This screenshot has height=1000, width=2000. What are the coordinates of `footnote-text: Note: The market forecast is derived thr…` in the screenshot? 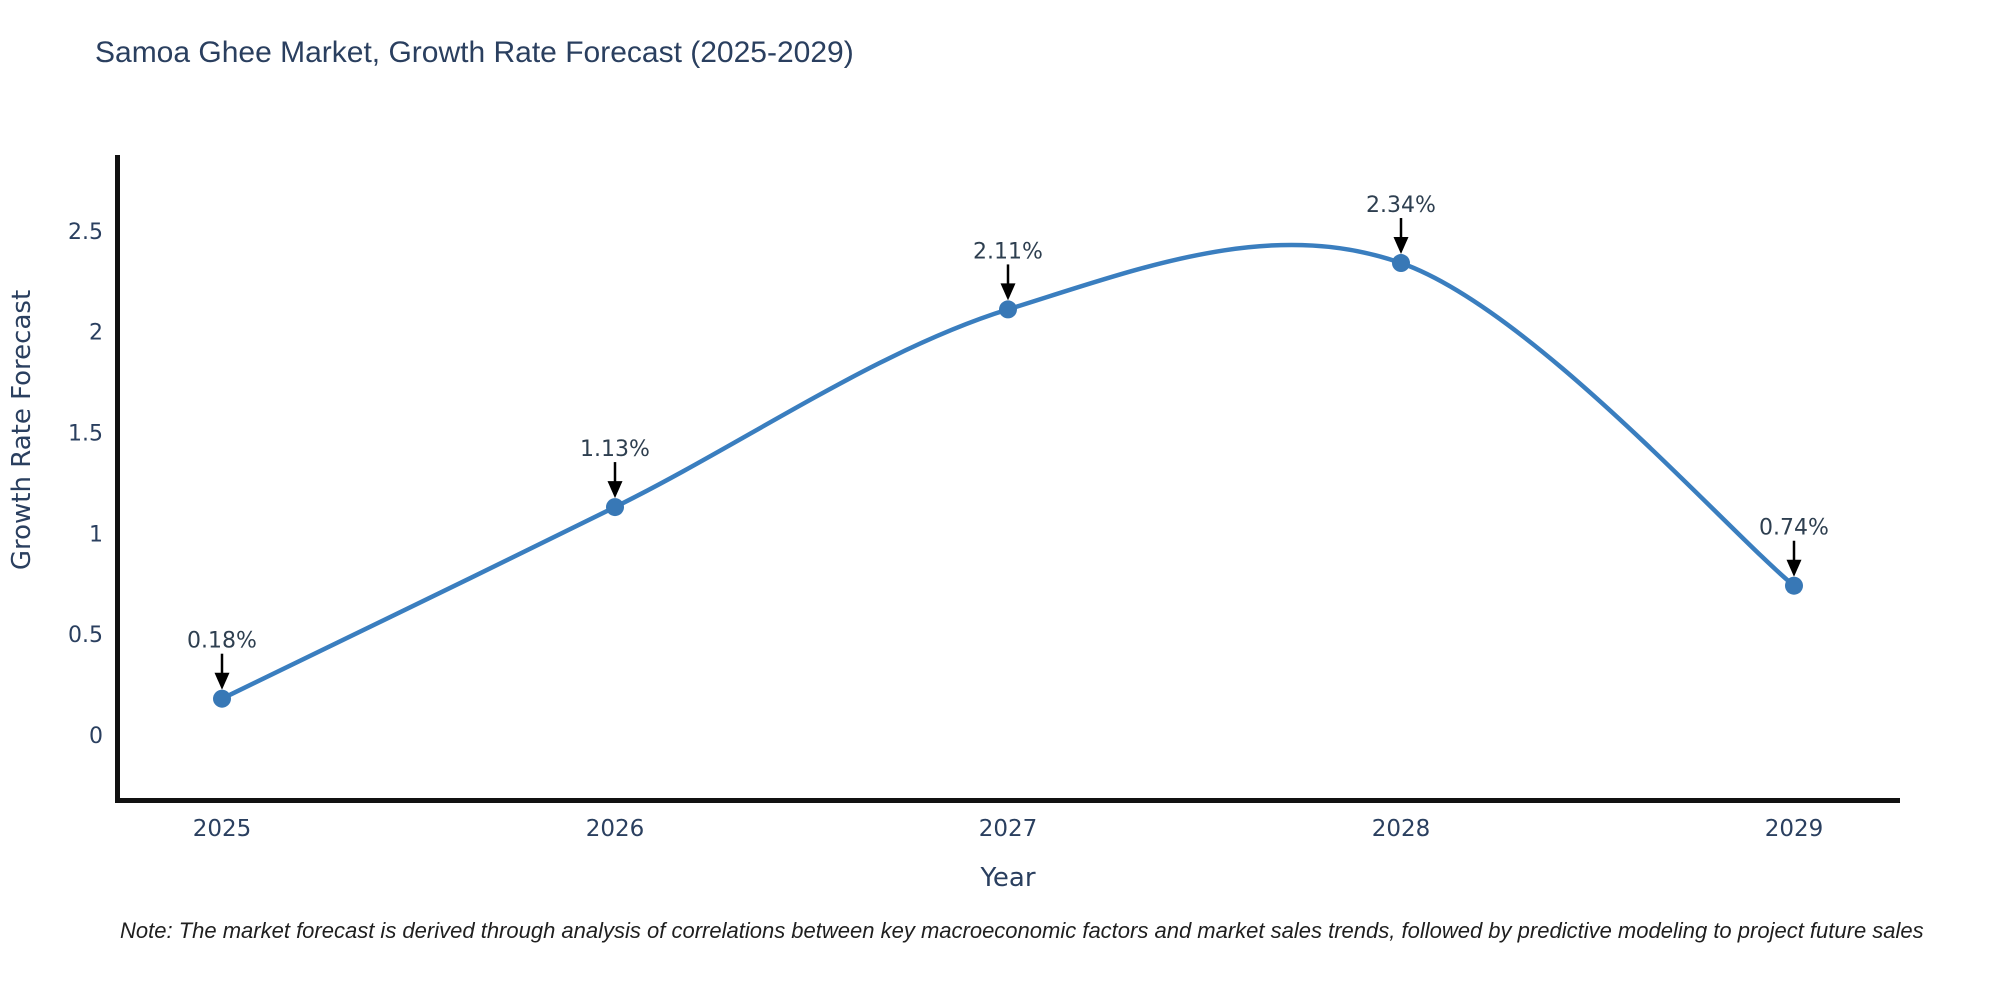 It's located at (1022, 930).